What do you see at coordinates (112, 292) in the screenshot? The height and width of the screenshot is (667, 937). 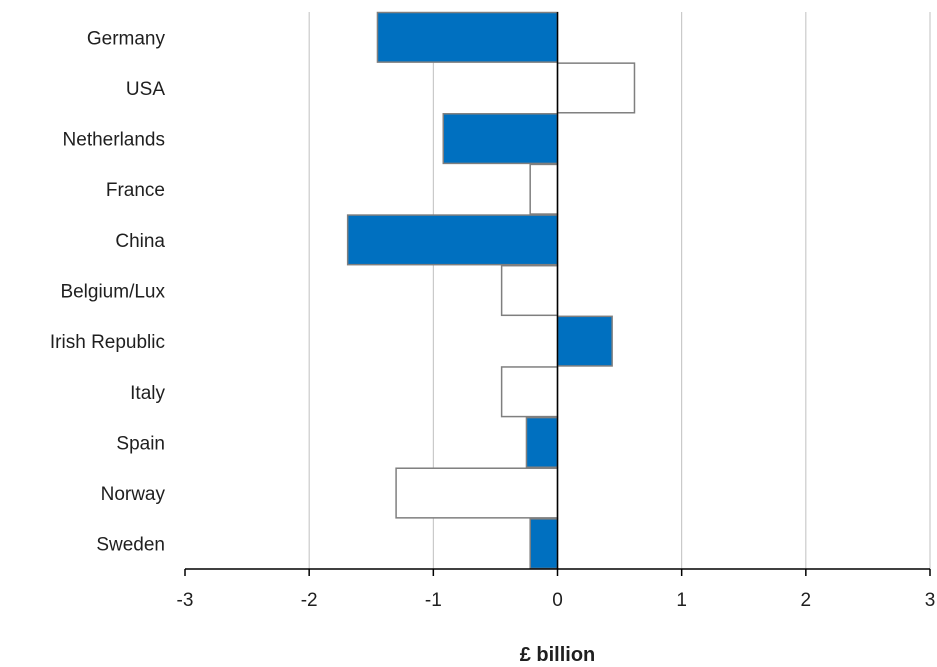 I see `category-label: Belgium/Lux` at bounding box center [112, 292].